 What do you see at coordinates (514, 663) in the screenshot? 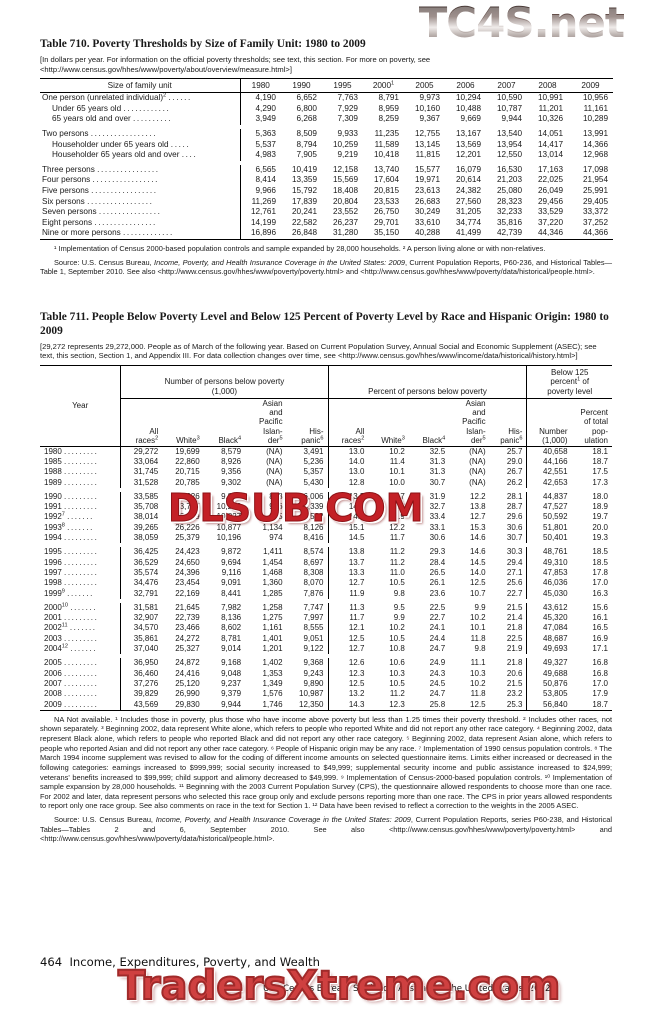
I see `table-cell: 21.8` at bounding box center [514, 663].